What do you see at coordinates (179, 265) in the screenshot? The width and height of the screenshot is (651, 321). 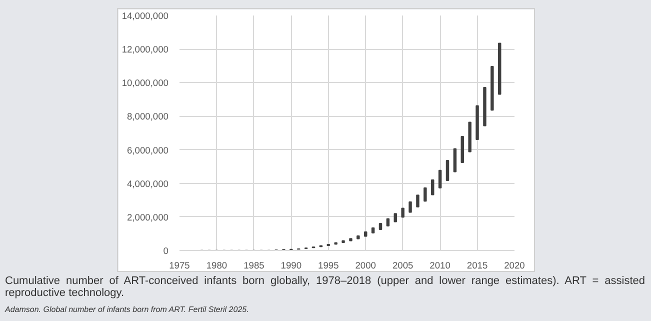 I see `x-tick-label: 1975` at bounding box center [179, 265].